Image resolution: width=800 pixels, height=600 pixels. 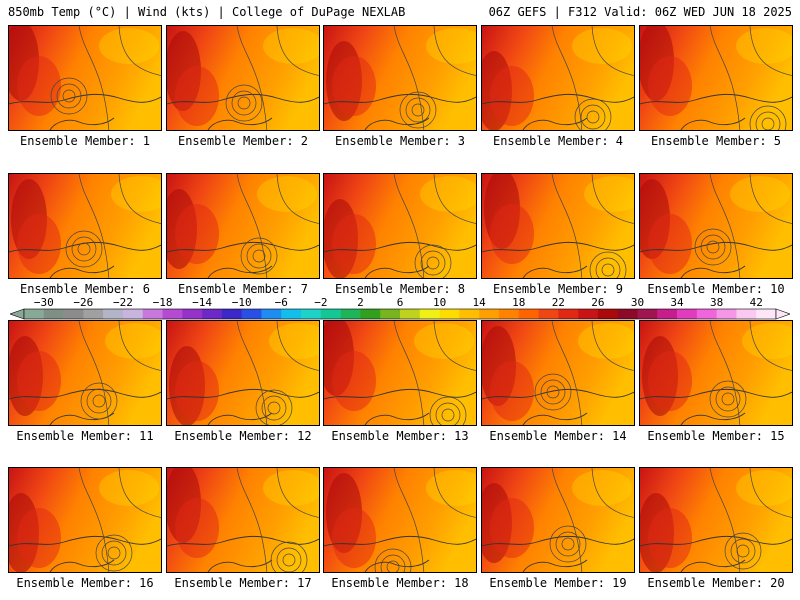 I want to click on colorbar-low-arrow, so click(x=17, y=314).